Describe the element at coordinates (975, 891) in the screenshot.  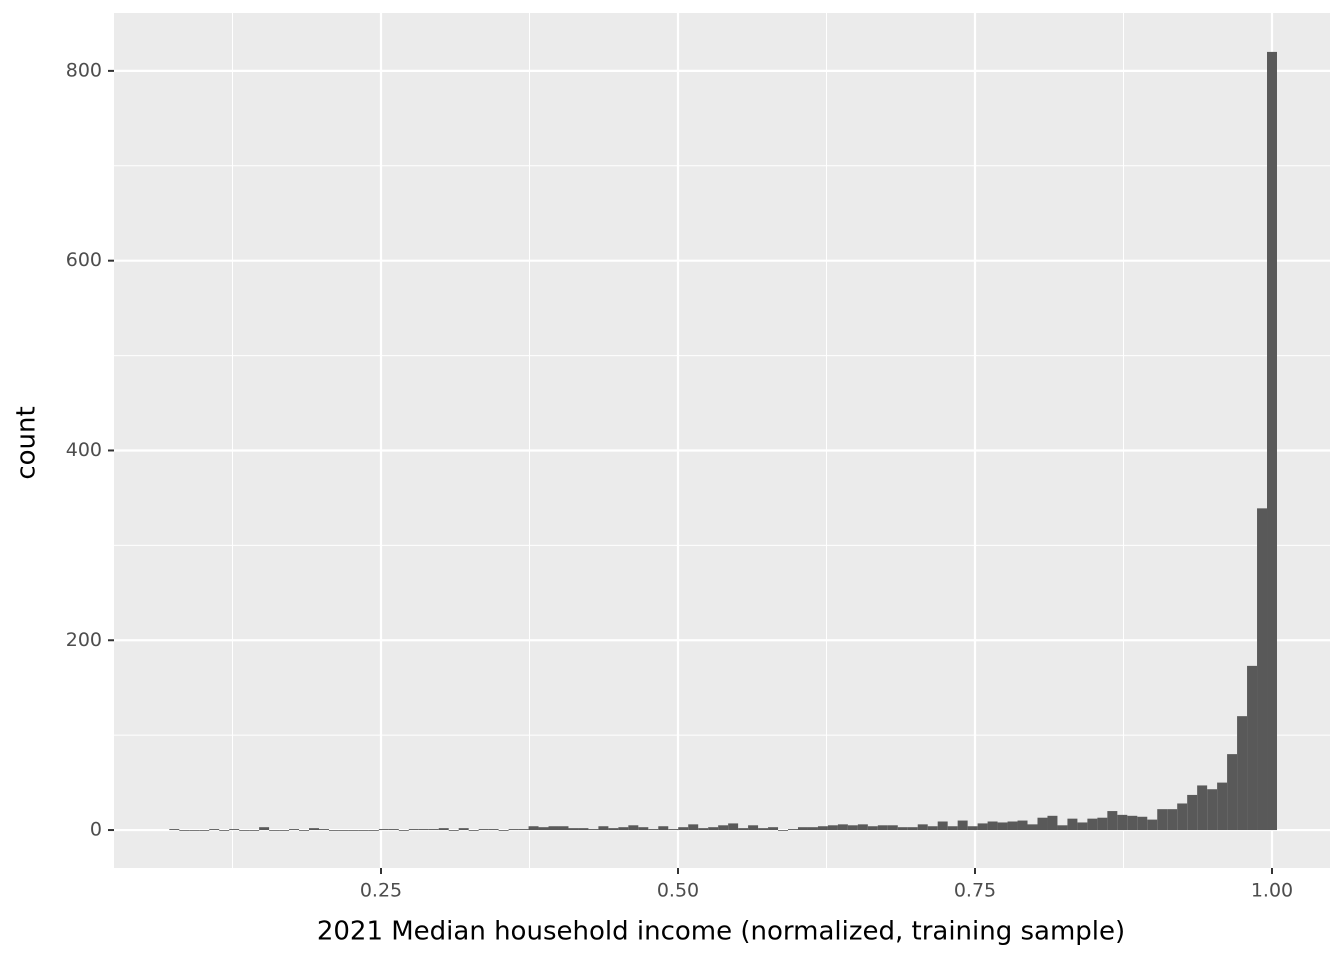
I see `x-tick-label: 0.75` at that location.